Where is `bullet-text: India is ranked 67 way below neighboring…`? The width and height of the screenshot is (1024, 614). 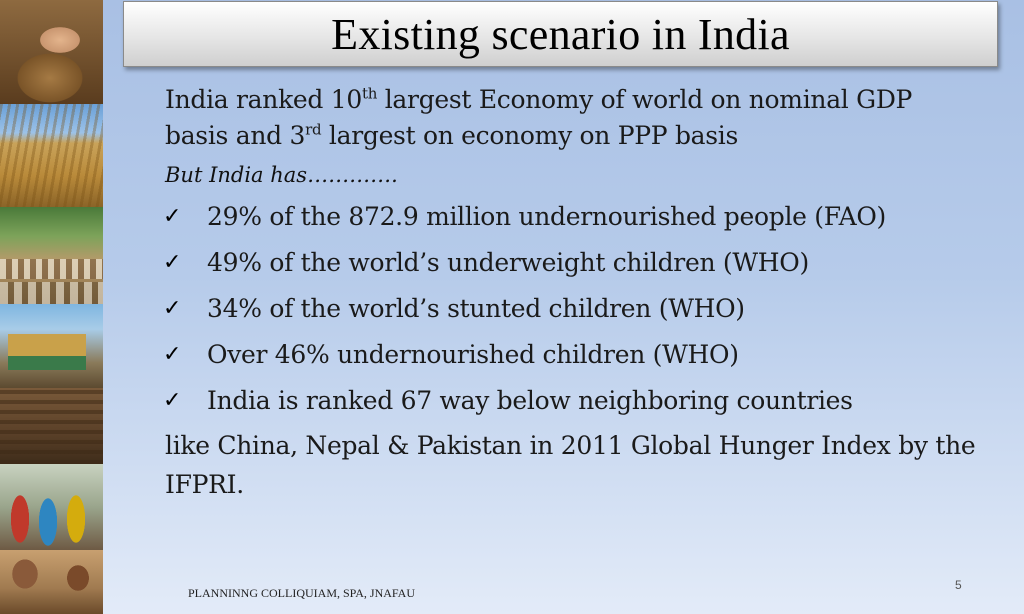 bullet-text: India is ranked 67 way below neighboring… is located at coordinates (530, 400).